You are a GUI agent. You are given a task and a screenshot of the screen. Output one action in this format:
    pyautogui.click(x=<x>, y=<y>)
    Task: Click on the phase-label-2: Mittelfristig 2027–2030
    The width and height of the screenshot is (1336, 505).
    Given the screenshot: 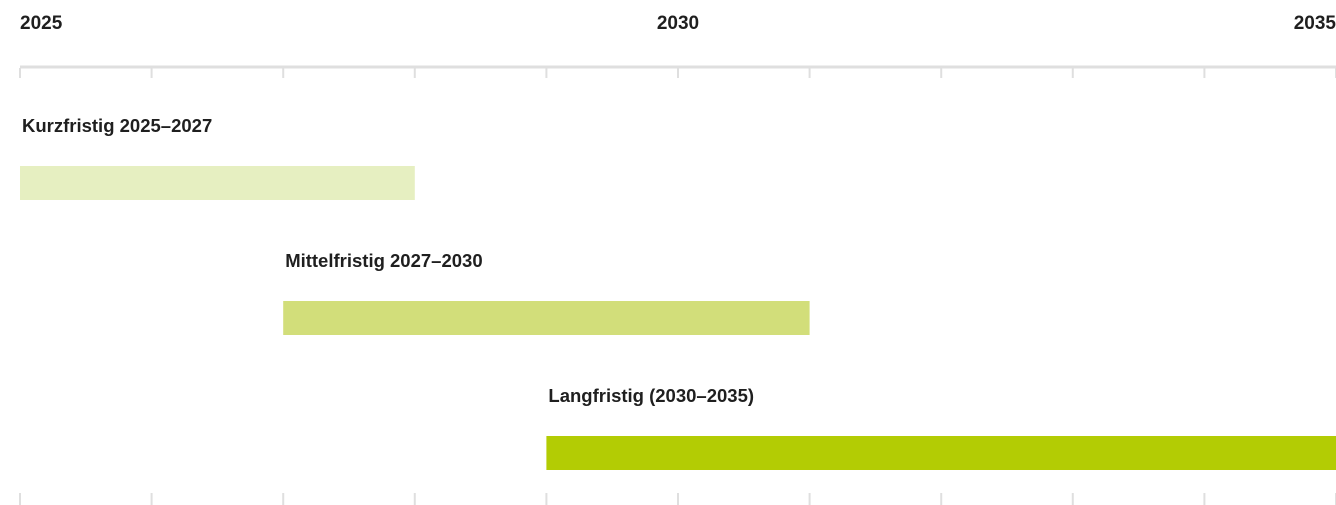 What is the action you would take?
    pyautogui.click(x=383, y=260)
    